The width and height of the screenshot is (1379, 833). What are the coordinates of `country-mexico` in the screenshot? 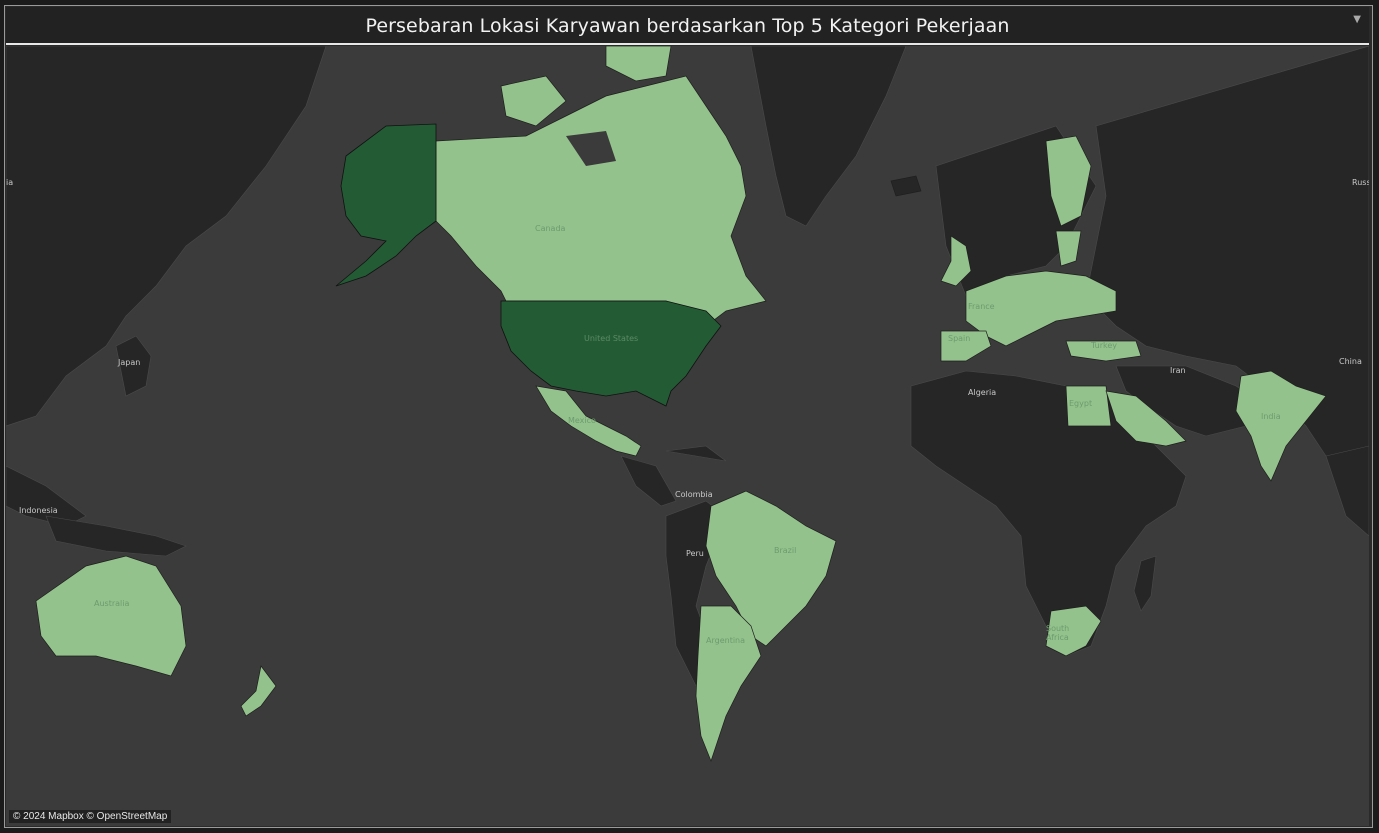 It's located at (588, 421).